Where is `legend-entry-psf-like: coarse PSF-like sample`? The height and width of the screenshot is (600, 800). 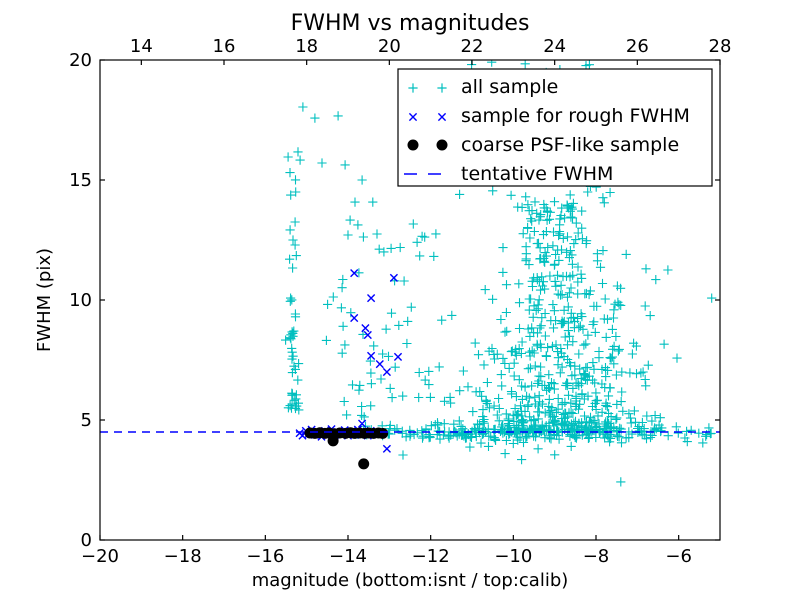 legend-entry-psf-like: coarse PSF-like sample is located at coordinates (543, 145).